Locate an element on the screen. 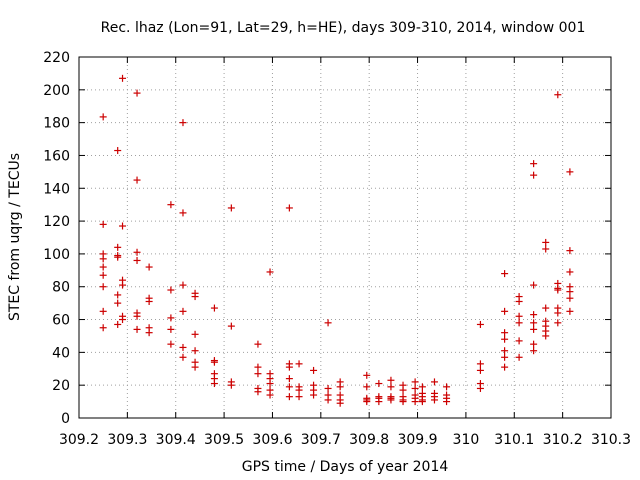 Image resolution: width=640 pixels, height=480 pixels. x-axis-label: GPS time / Days of year 2014 is located at coordinates (345, 467).